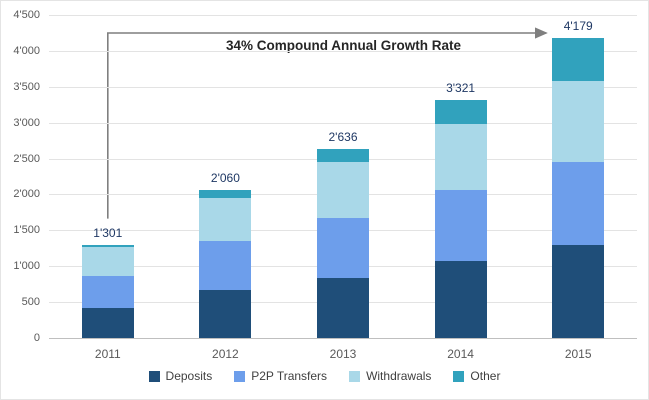 The width and height of the screenshot is (649, 400). Describe the element at coordinates (26, 230) in the screenshot. I see `y-axis-tick-label: 1'500` at that location.